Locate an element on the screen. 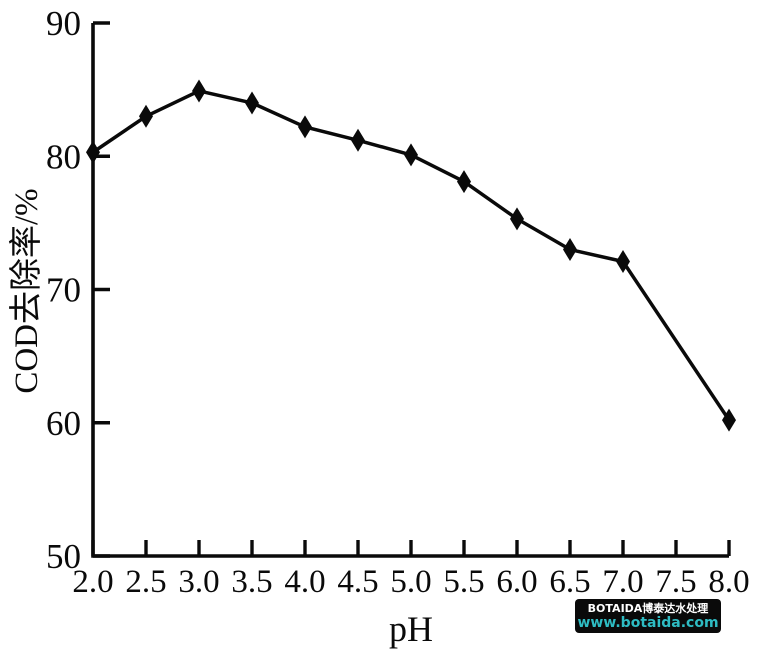 This screenshot has height=664, width=767. x-tick-label: 2.5 is located at coordinates (145, 582).